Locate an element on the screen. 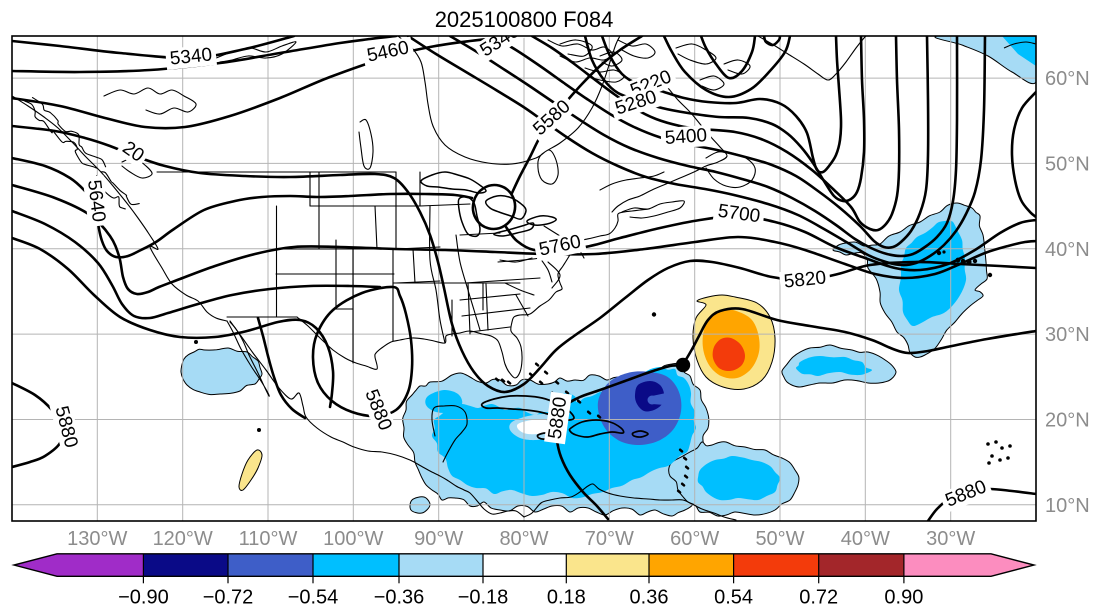 This screenshot has width=1105, height=615. svg-text: −0.54 is located at coordinates (313, 597).